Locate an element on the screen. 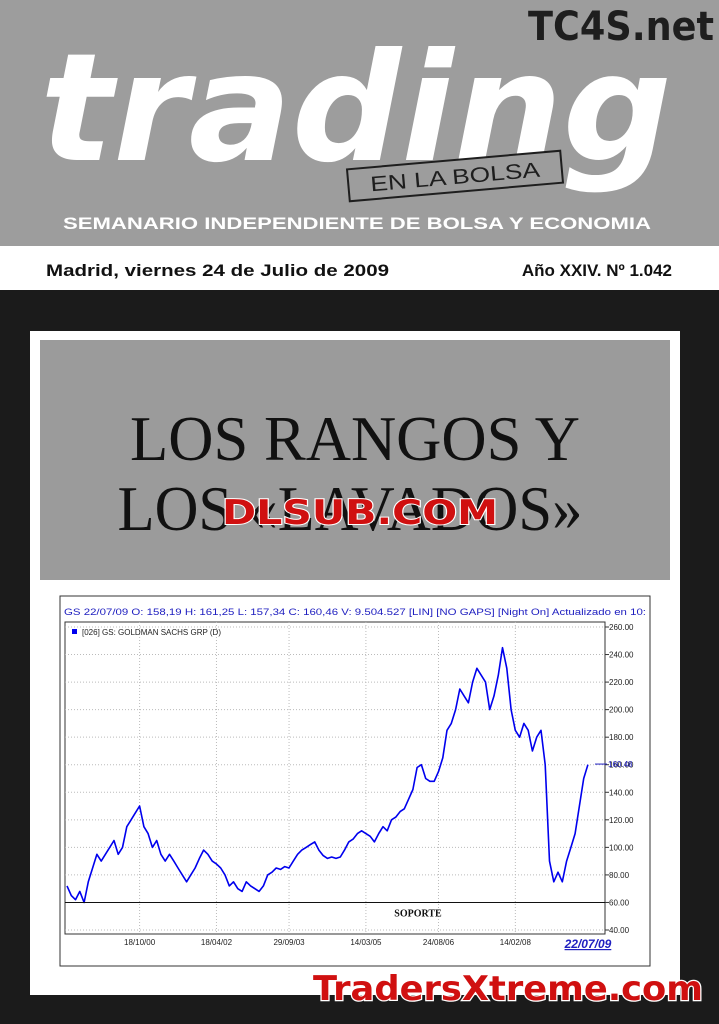 This screenshot has height=1024, width=719. issue: Año XXIV. Nº 1.042 is located at coordinates (597, 270).